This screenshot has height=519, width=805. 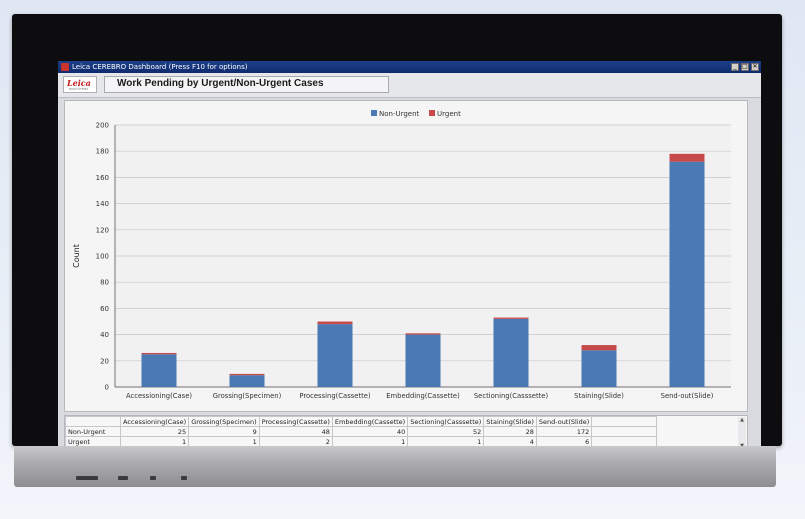 What do you see at coordinates (76, 256) in the screenshot?
I see `y-axis-label: Count` at bounding box center [76, 256].